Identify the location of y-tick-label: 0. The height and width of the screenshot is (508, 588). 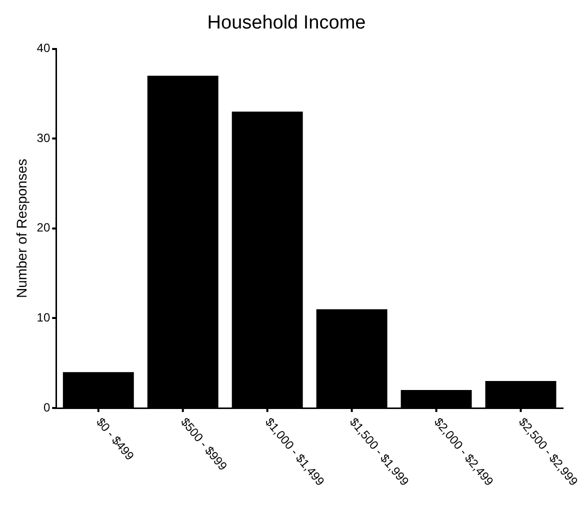
(46, 407).